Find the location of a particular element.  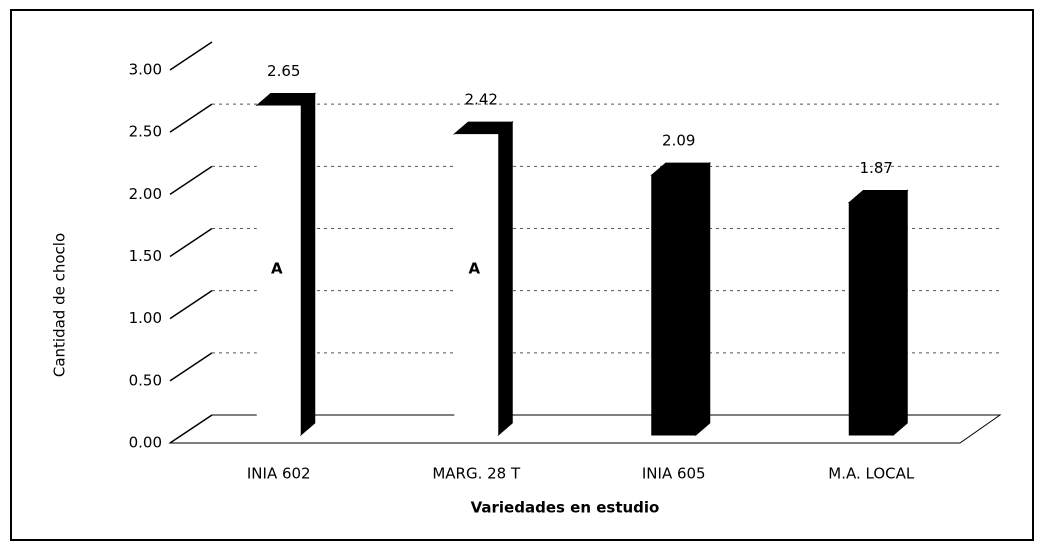

x-tick-label: INIA 602 is located at coordinates (279, 474).